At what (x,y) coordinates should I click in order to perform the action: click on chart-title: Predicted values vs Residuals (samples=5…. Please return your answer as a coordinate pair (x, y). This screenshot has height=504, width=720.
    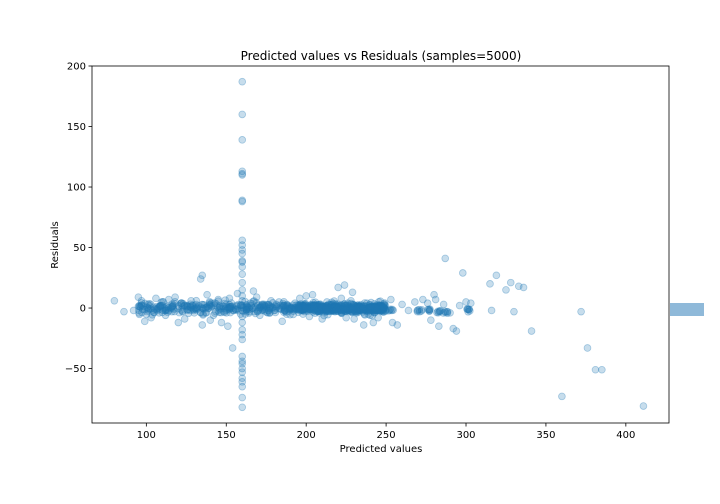
    Looking at the image, I should click on (381, 56).